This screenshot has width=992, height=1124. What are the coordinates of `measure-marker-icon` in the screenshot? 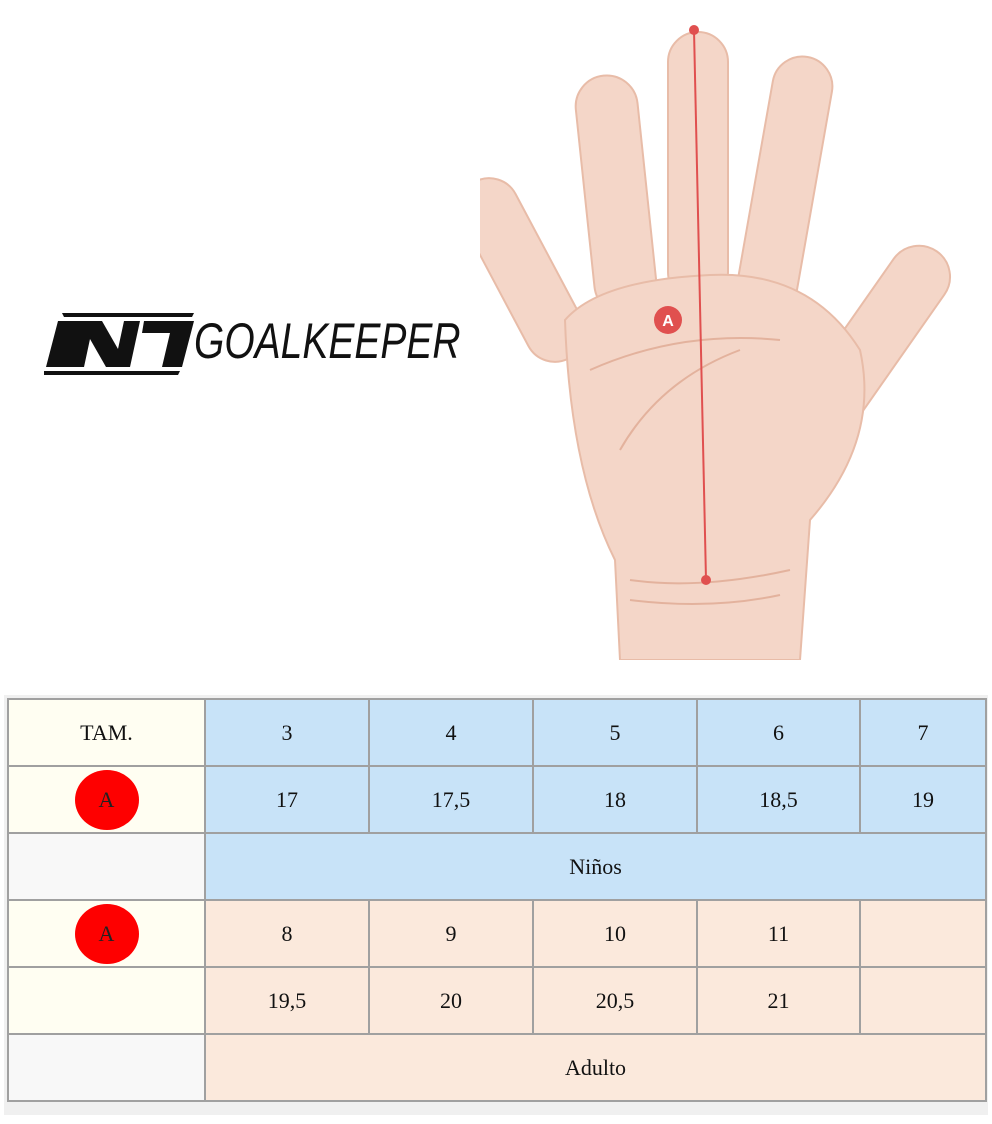 It's located at (668, 320).